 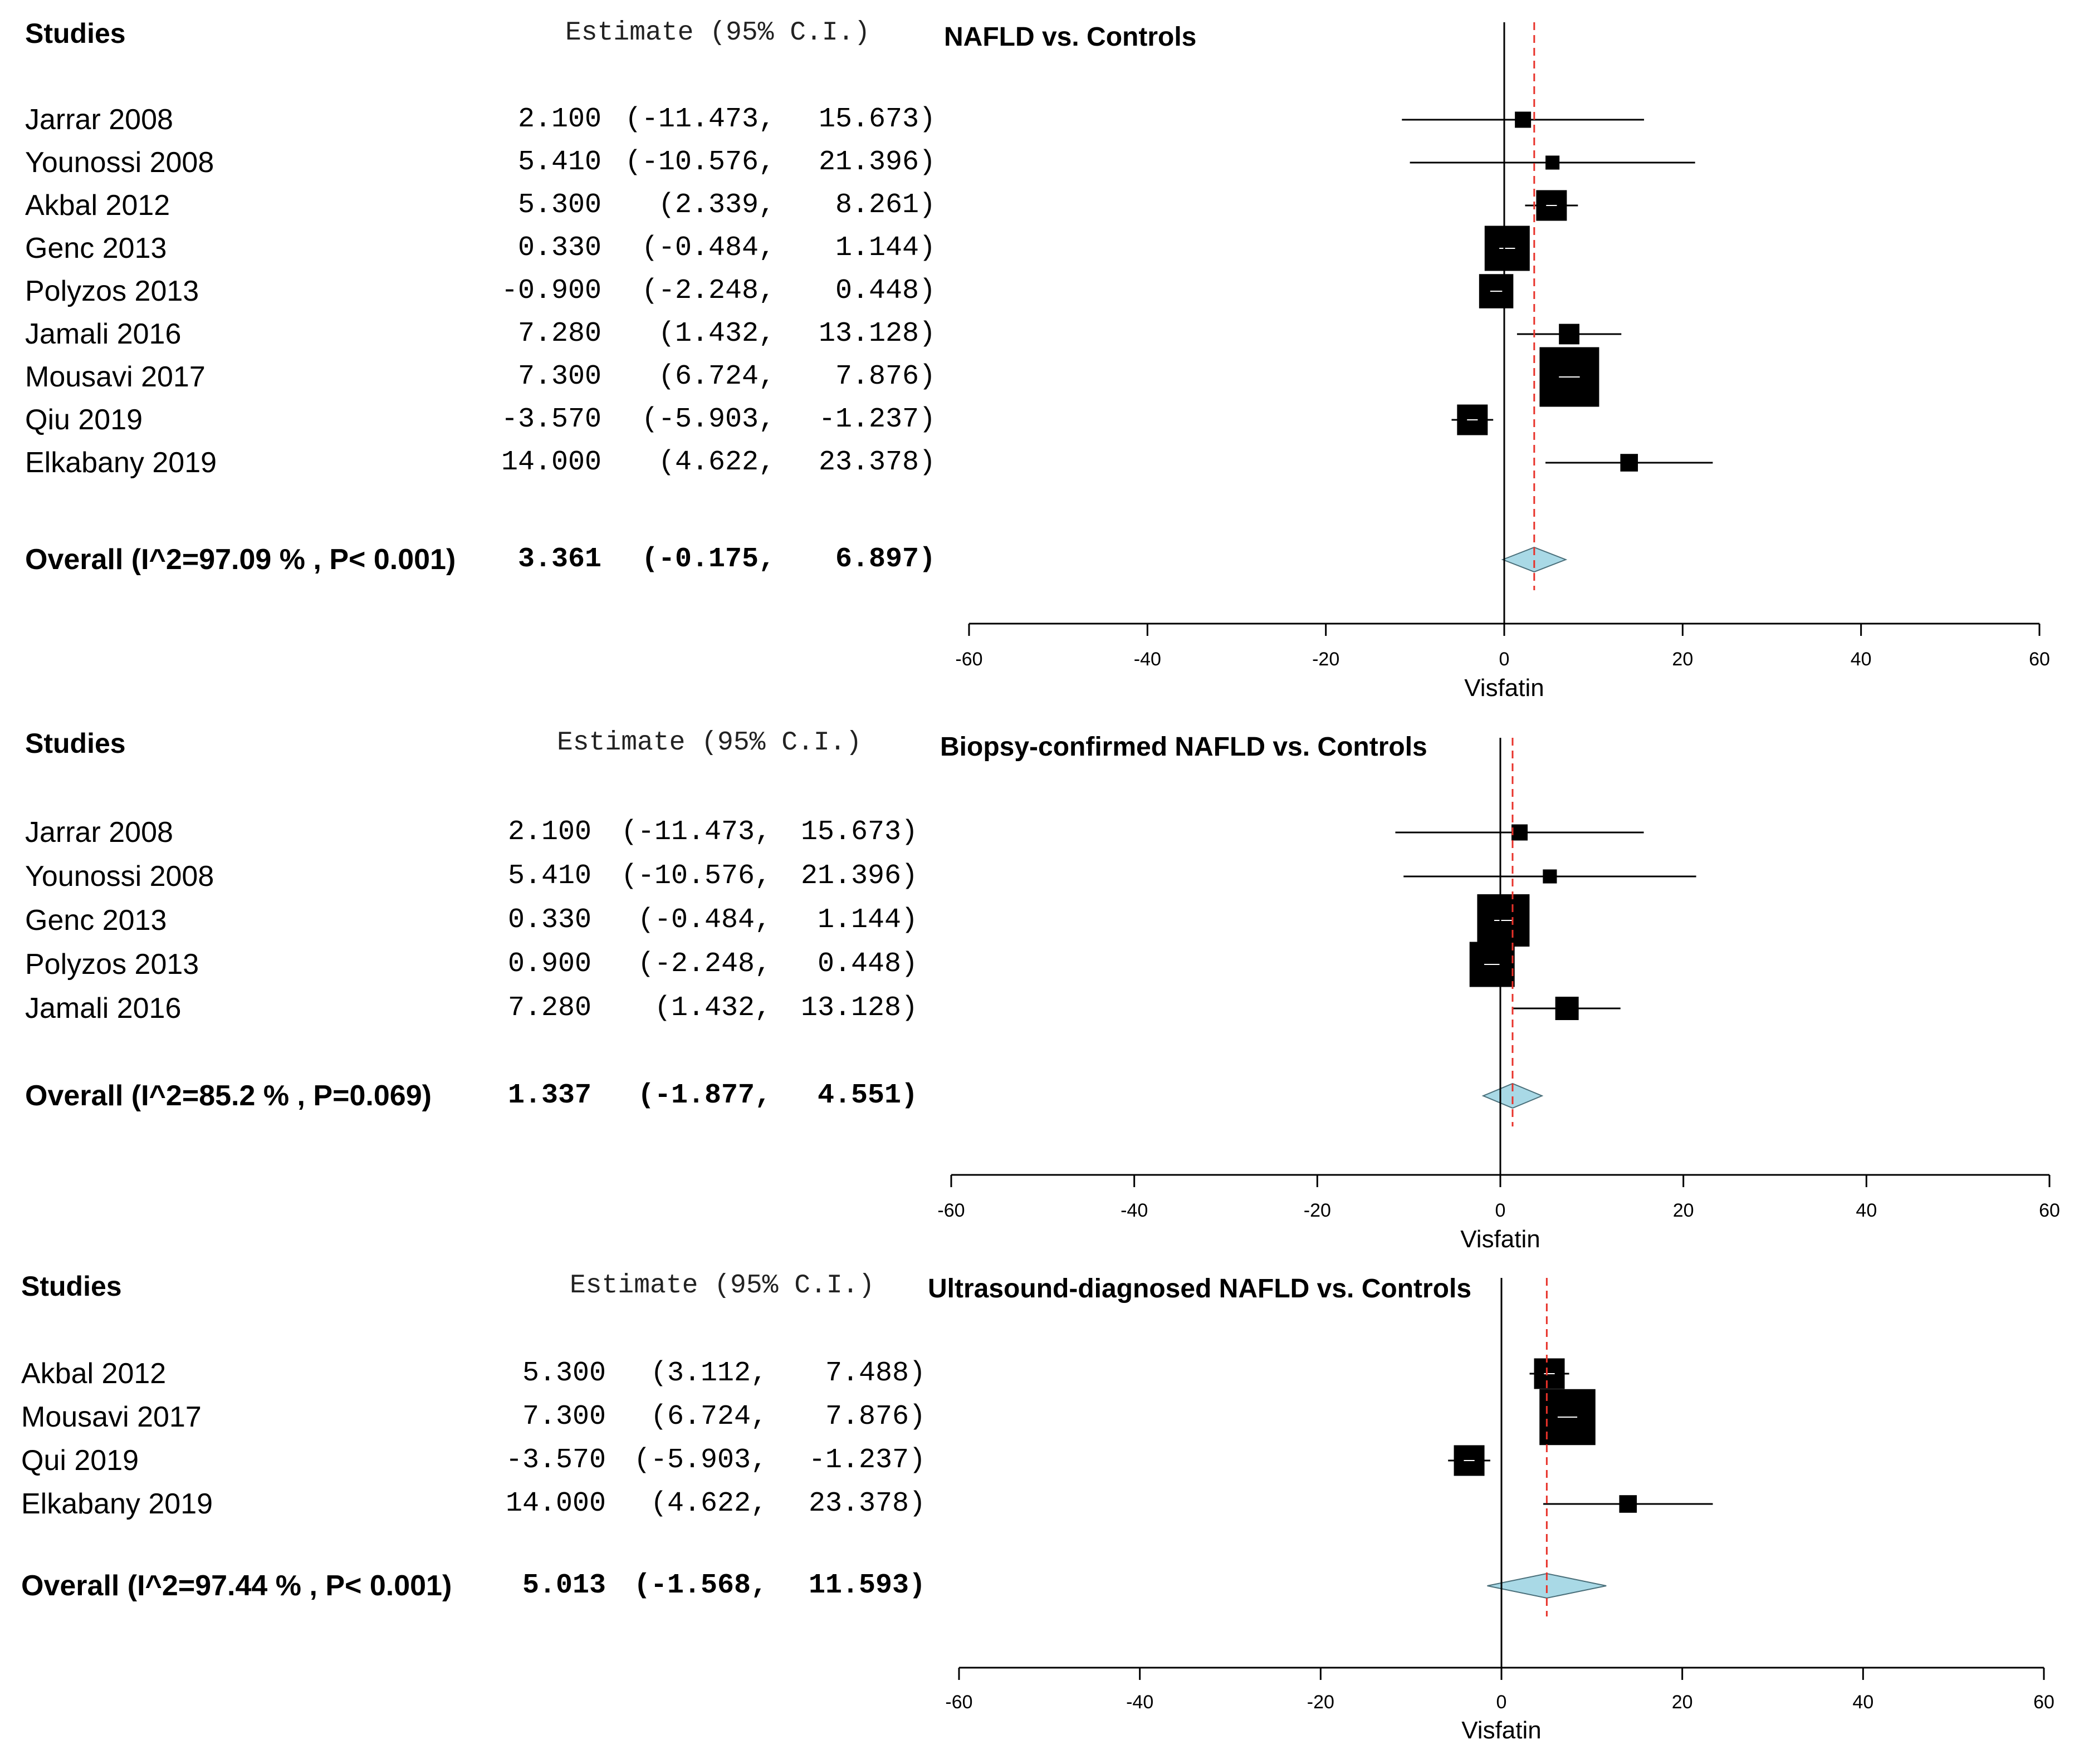 I want to click on x-tick-label: -40, so click(x=1148, y=659).